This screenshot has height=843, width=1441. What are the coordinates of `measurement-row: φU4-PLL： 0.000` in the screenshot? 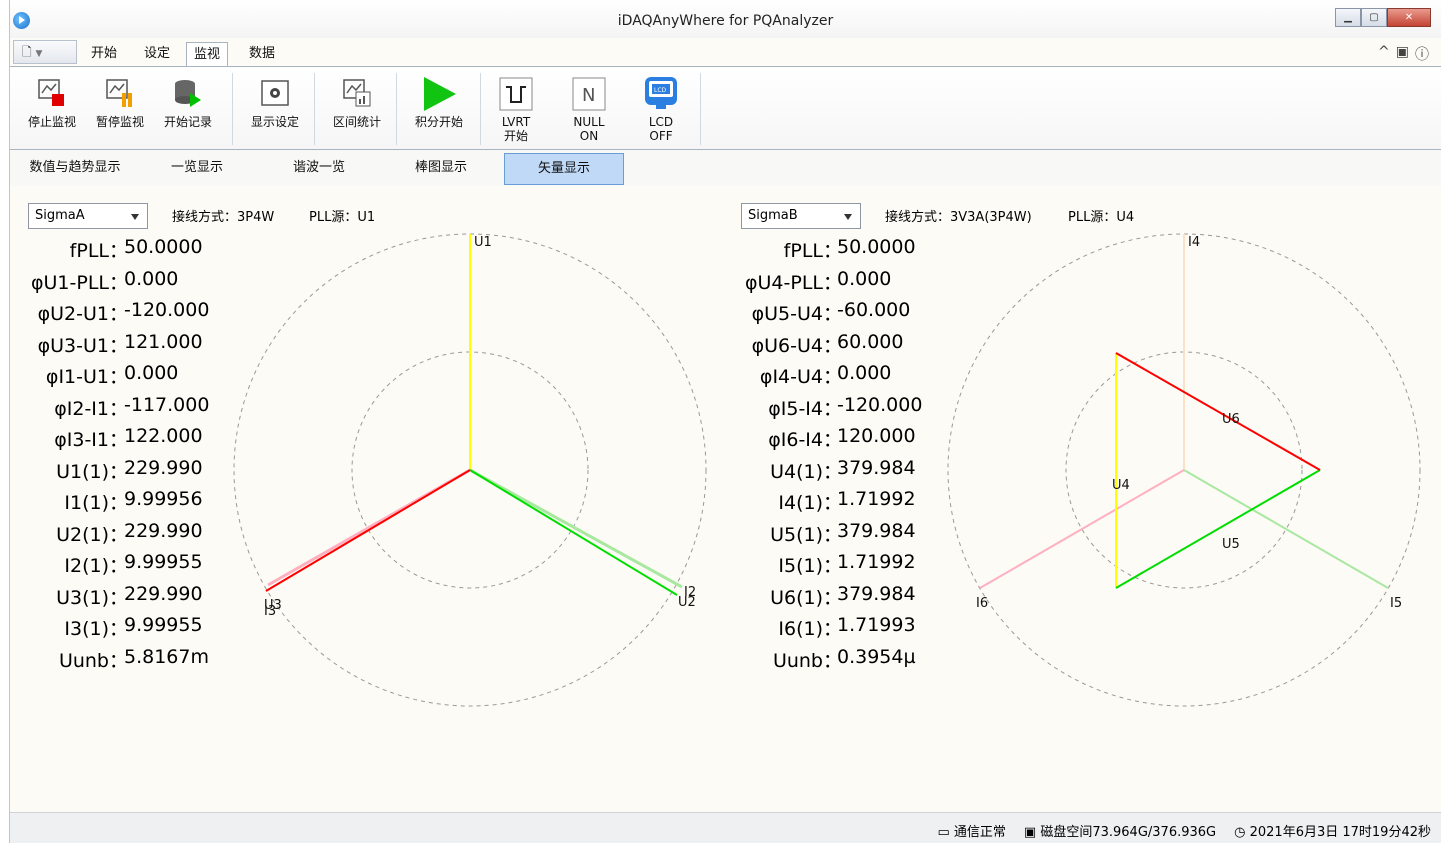 It's located at (870, 283).